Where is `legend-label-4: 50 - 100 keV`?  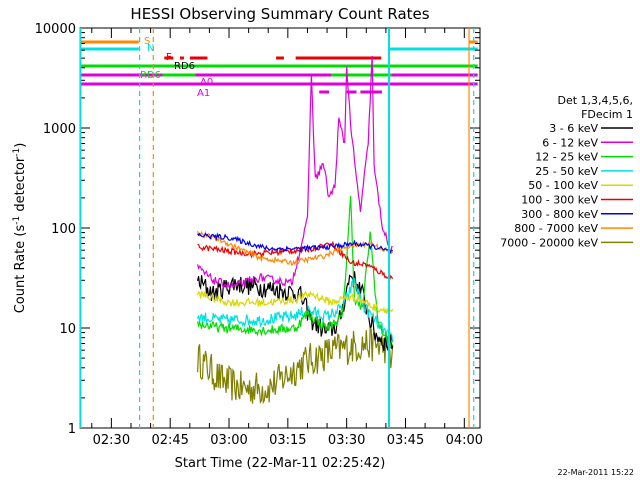
legend-label-4: 50 - 100 keV is located at coordinates (563, 185).